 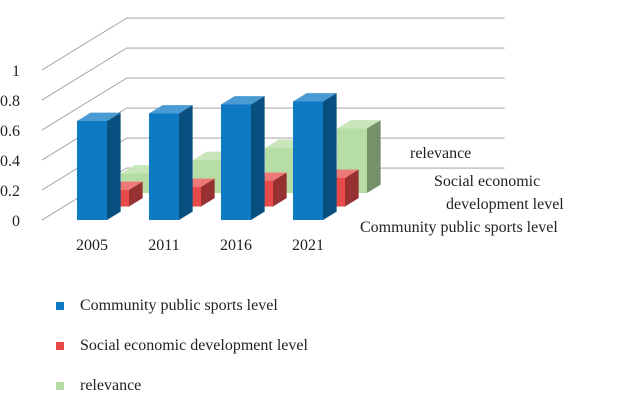 What do you see at coordinates (308, 245) in the screenshot?
I see `x-category-label: 2021` at bounding box center [308, 245].